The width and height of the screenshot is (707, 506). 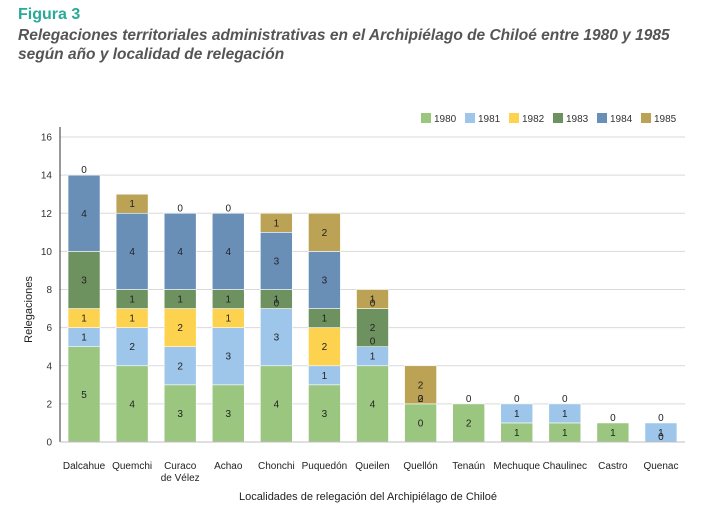 What do you see at coordinates (132, 466) in the screenshot?
I see `x-tick-label: Quemchi` at bounding box center [132, 466].